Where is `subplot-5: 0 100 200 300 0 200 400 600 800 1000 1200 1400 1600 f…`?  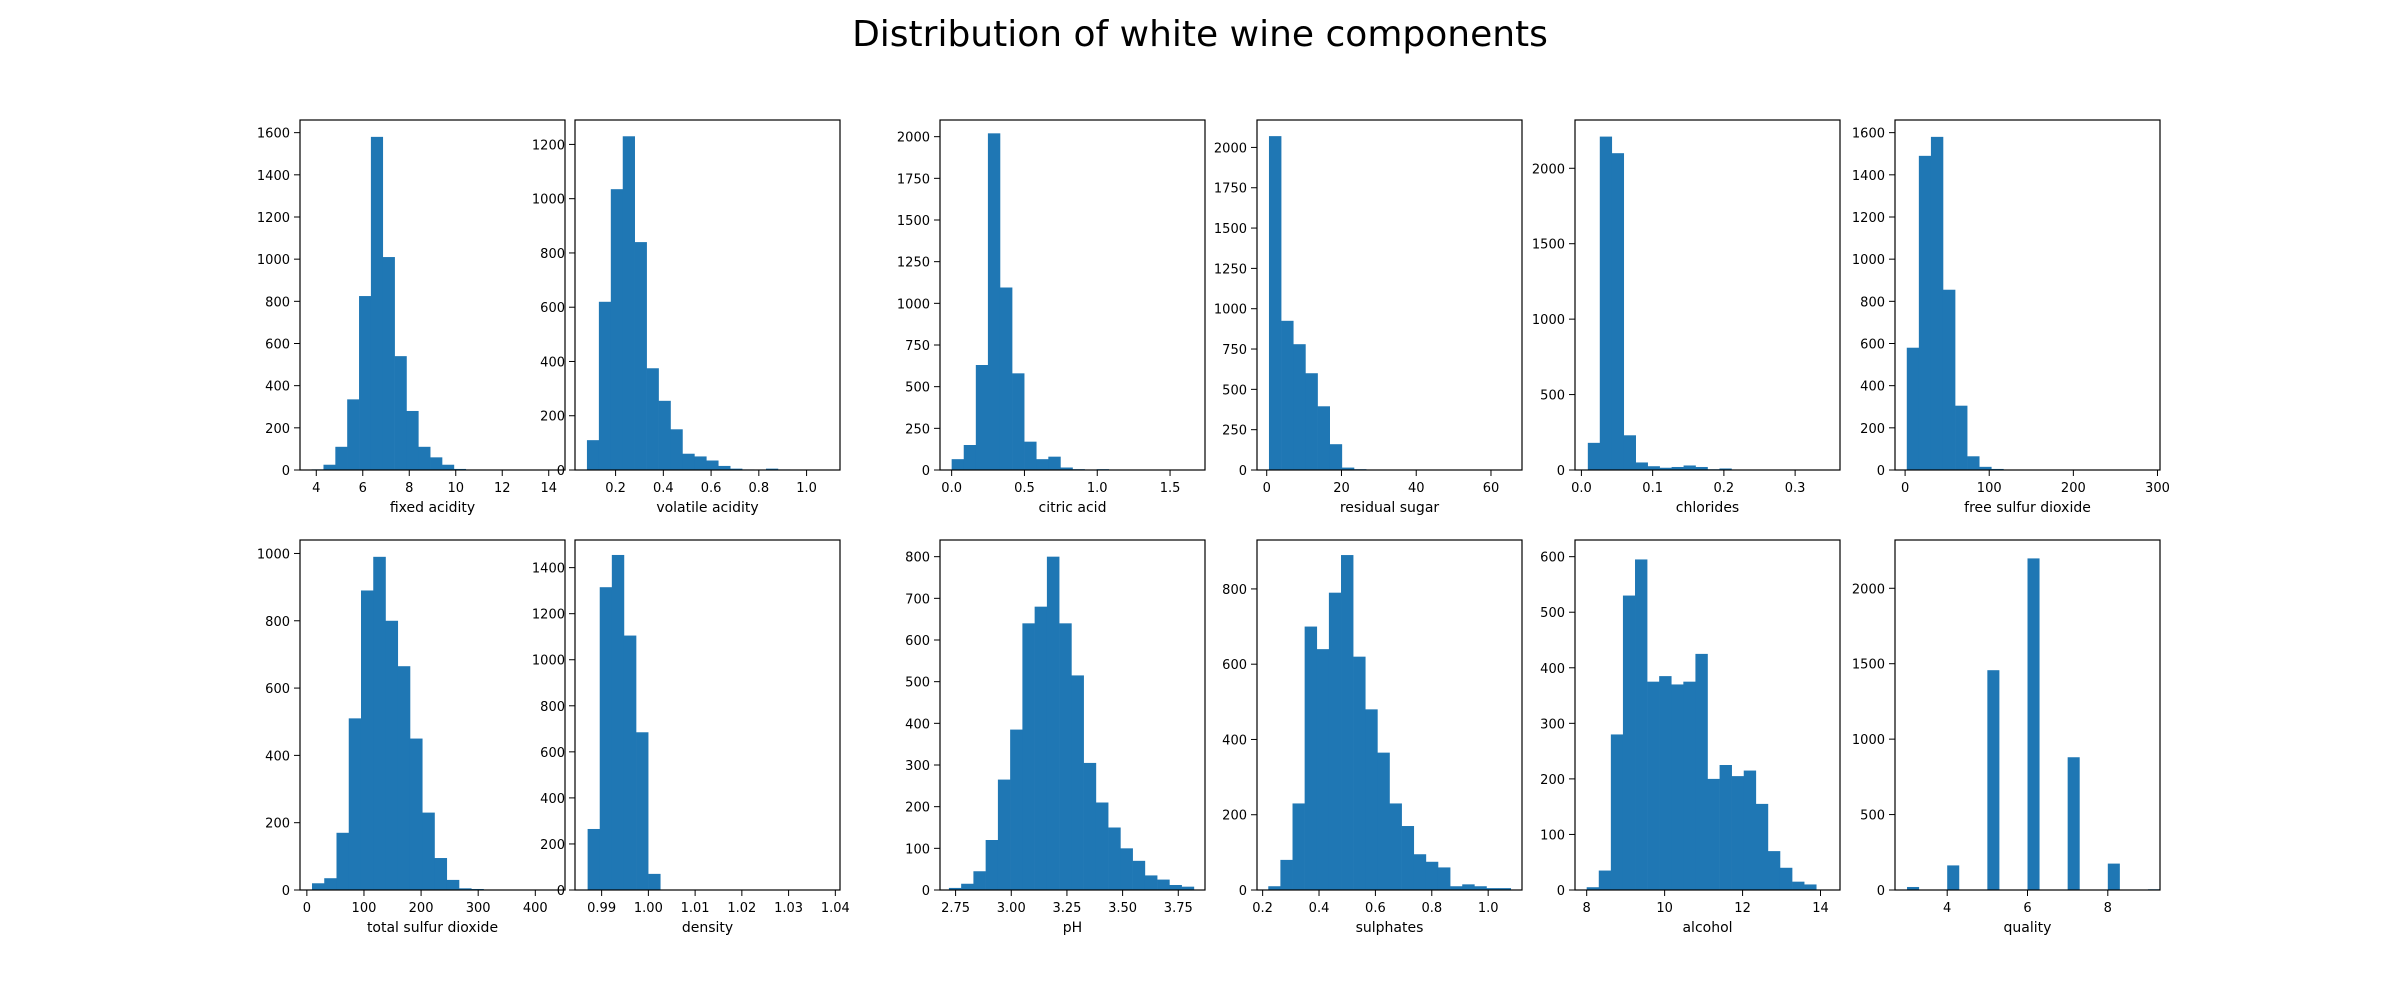
subplot-5: 0 100 200 300 0 200 400 600 800 1000 1200 1400 1600 f… is located at coordinates (2011, 317).